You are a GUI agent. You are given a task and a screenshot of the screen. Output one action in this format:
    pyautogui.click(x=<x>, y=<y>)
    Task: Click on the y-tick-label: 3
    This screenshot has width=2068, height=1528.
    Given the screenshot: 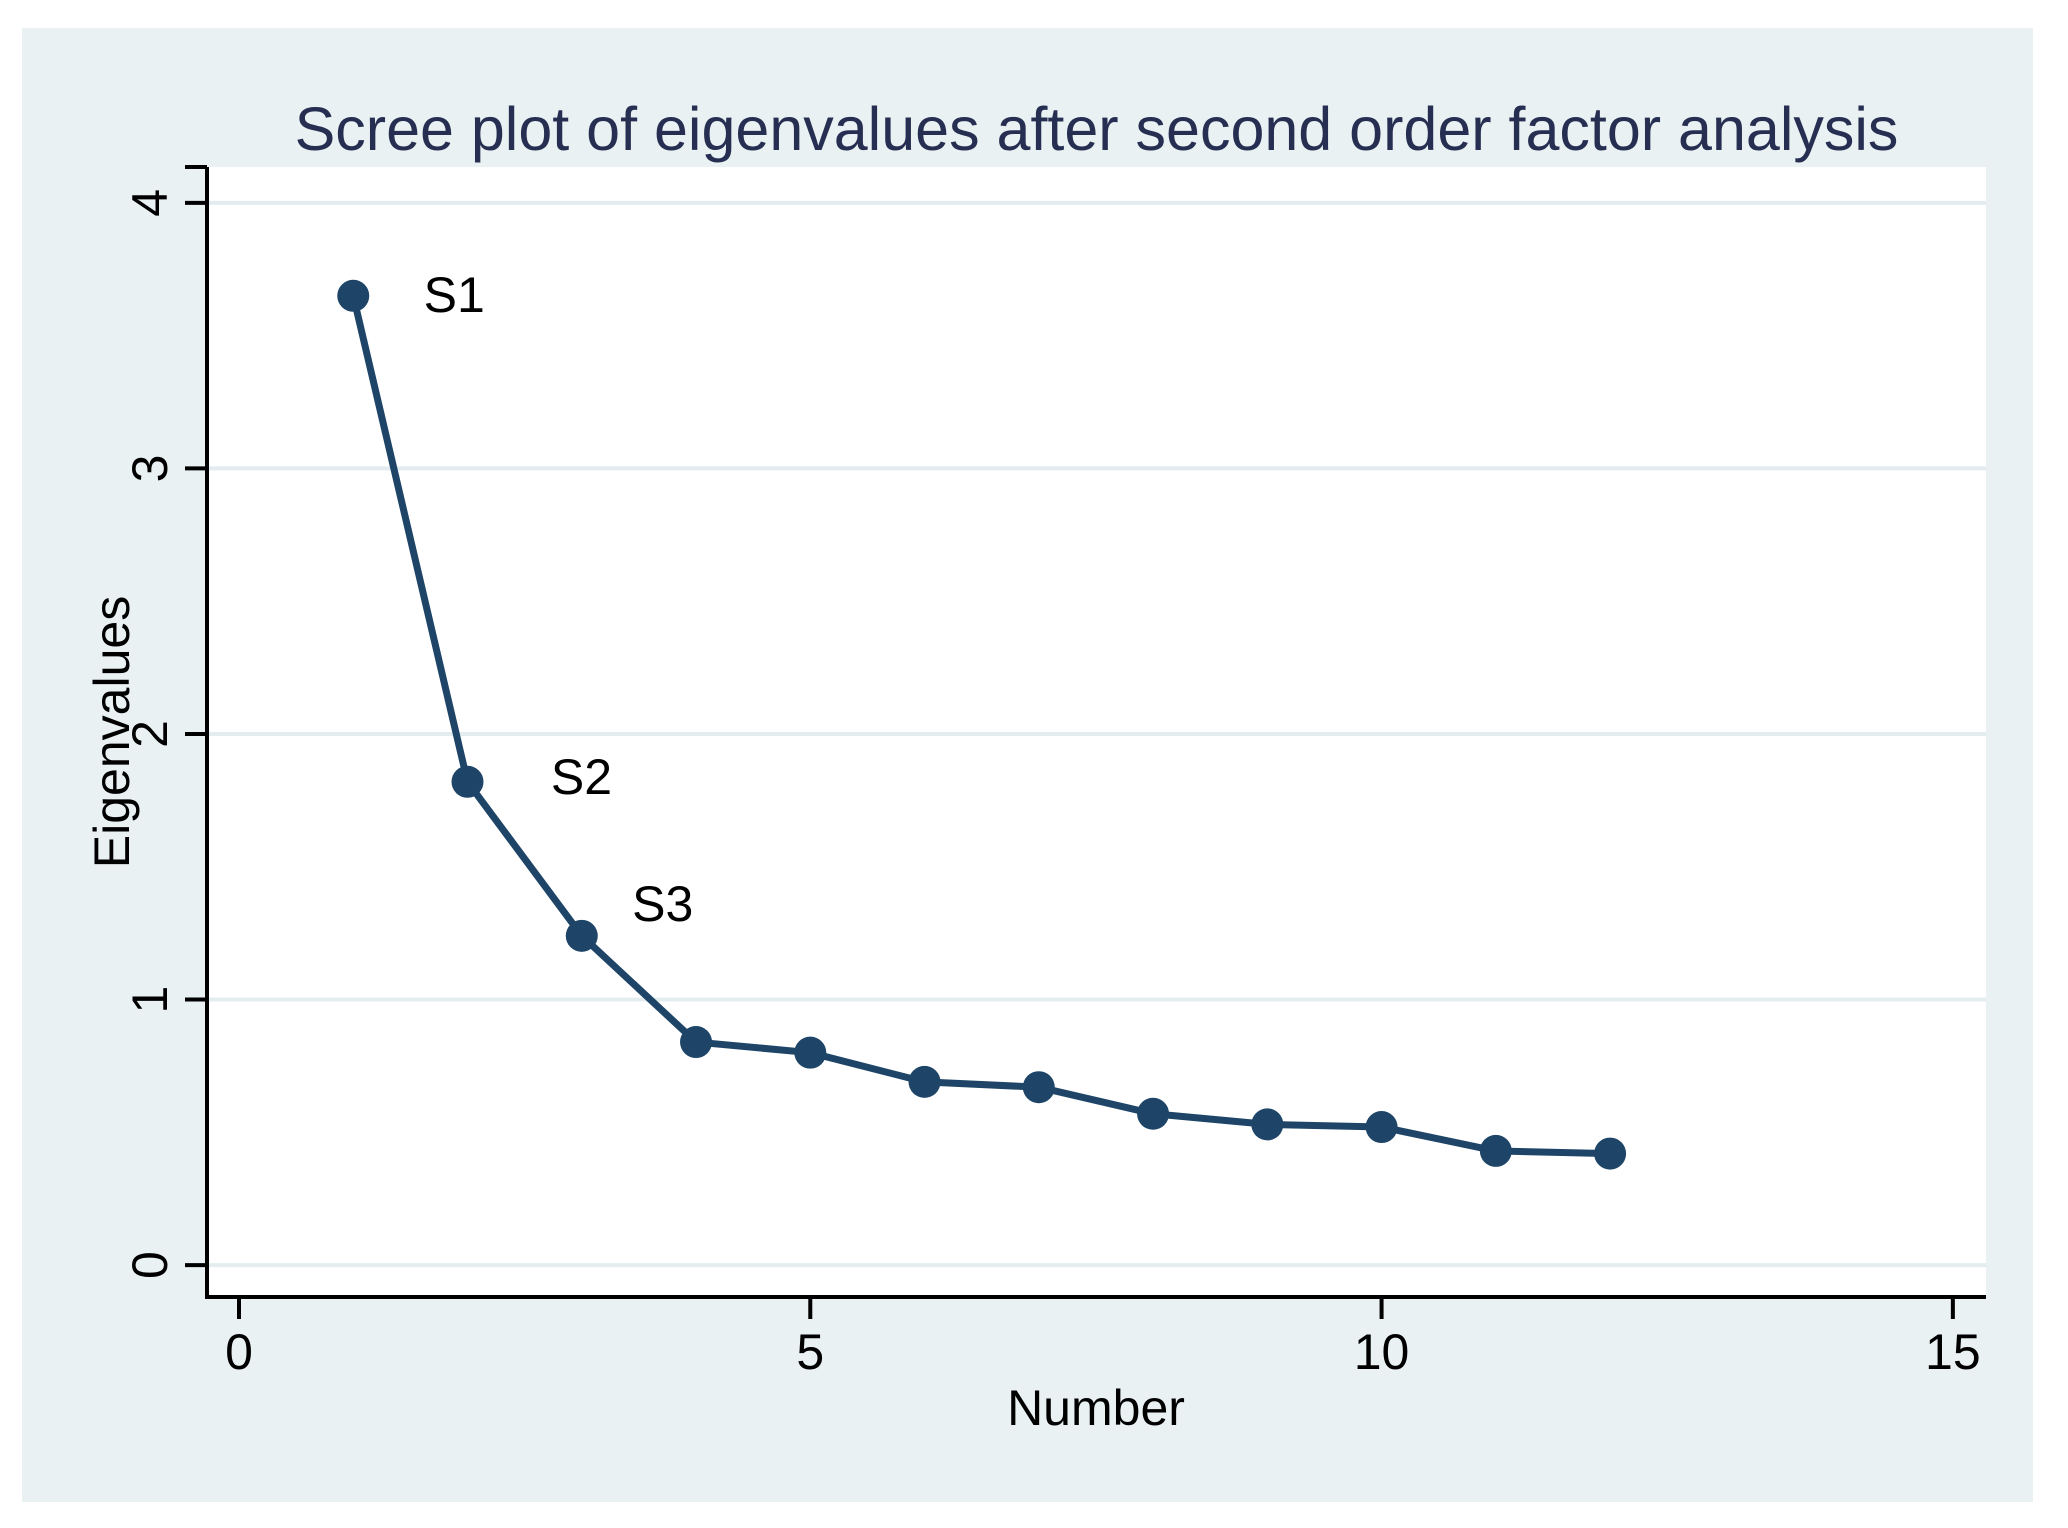 What is the action you would take?
    pyautogui.click(x=150, y=469)
    